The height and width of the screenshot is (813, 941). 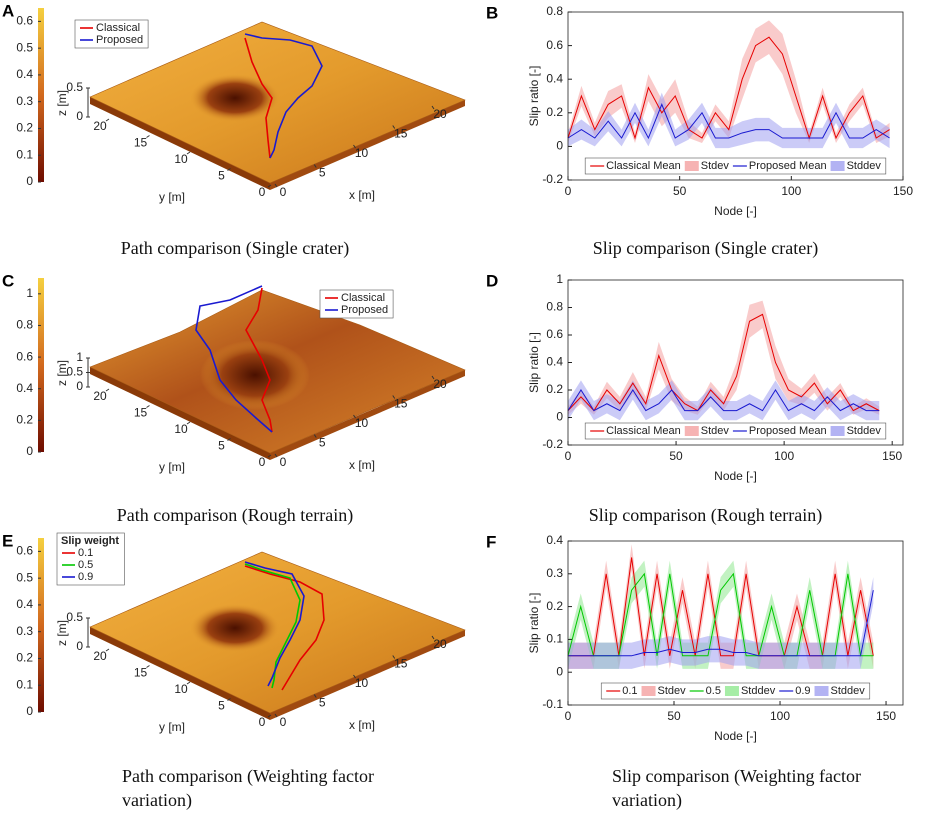 What do you see at coordinates (283, 722) in the screenshot?
I see `x-tick-label: 0` at bounding box center [283, 722].